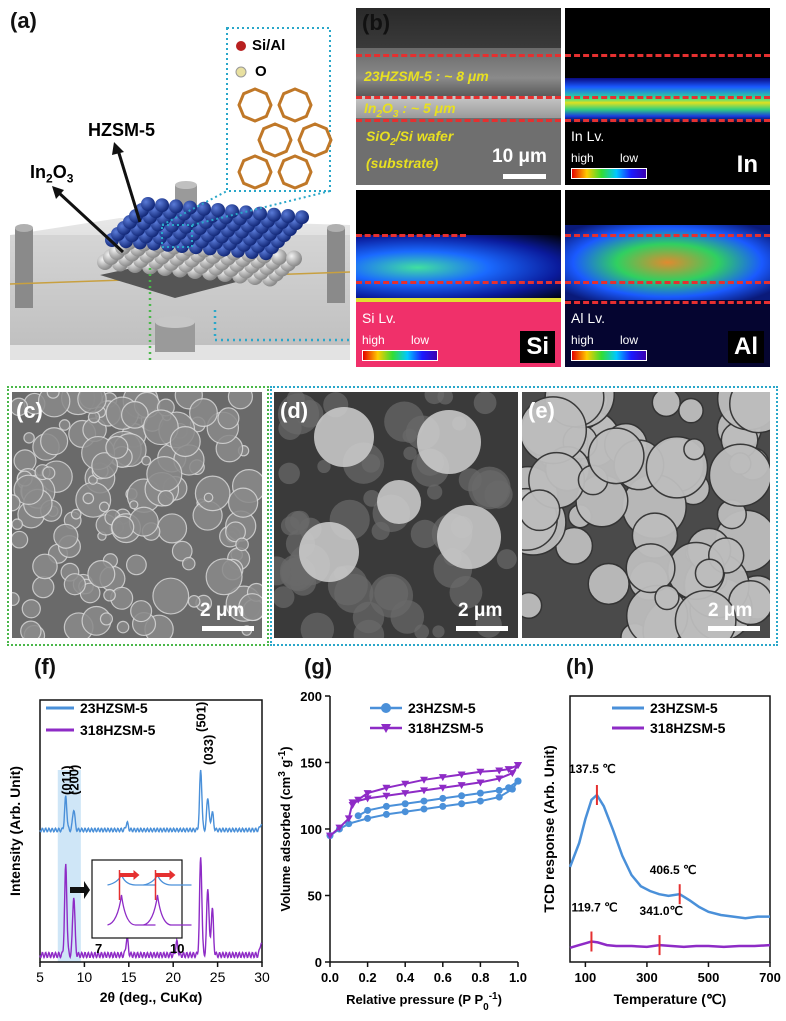  What do you see at coordinates (594, 908) in the screenshot?
I see `peak-annotation: 119.7 ℃` at bounding box center [594, 908].